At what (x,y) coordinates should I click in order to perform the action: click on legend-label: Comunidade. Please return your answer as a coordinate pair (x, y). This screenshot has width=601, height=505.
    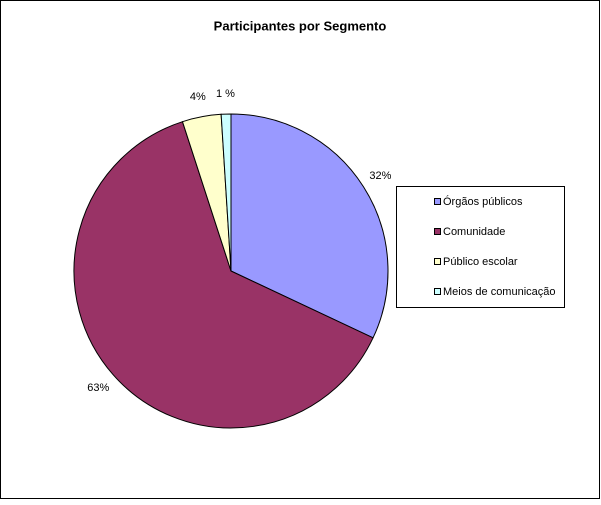
    Looking at the image, I should click on (474, 232).